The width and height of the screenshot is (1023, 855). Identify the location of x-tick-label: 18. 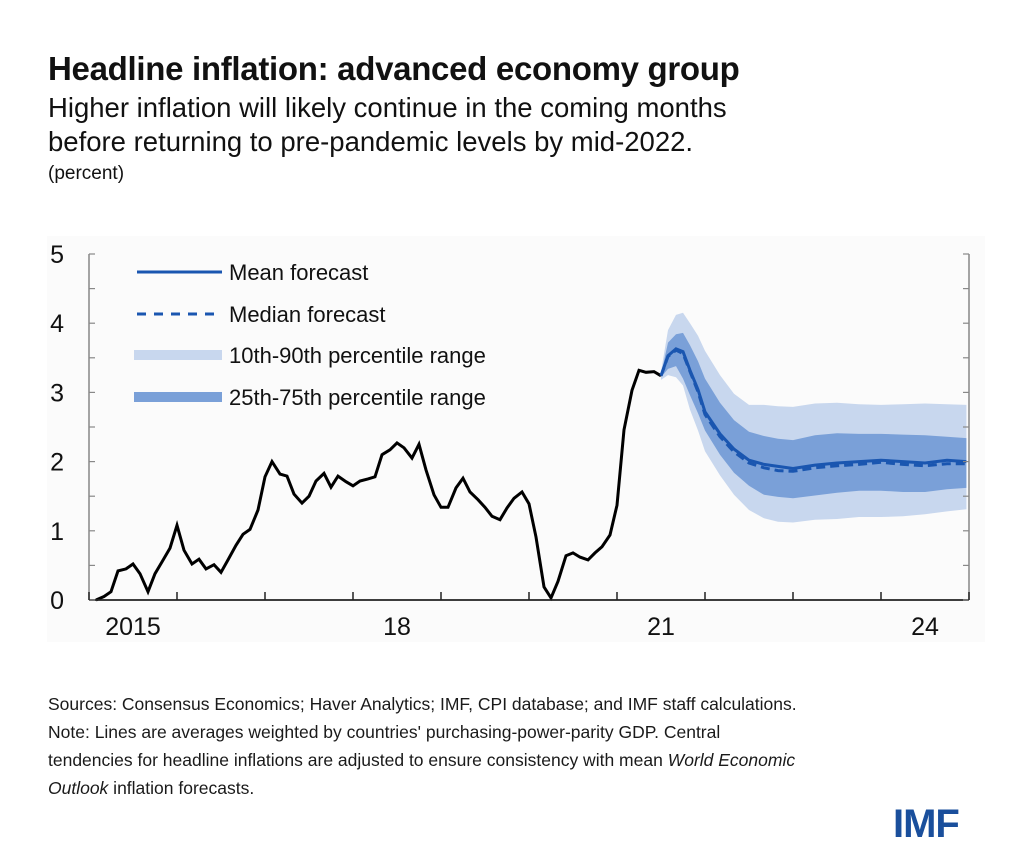
(397, 627).